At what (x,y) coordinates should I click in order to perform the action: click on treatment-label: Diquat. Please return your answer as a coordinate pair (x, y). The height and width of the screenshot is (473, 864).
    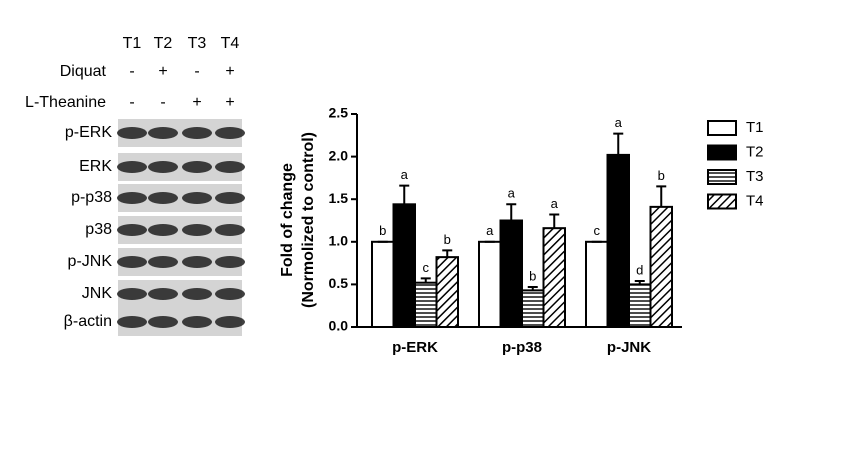
    Looking at the image, I should click on (83, 71).